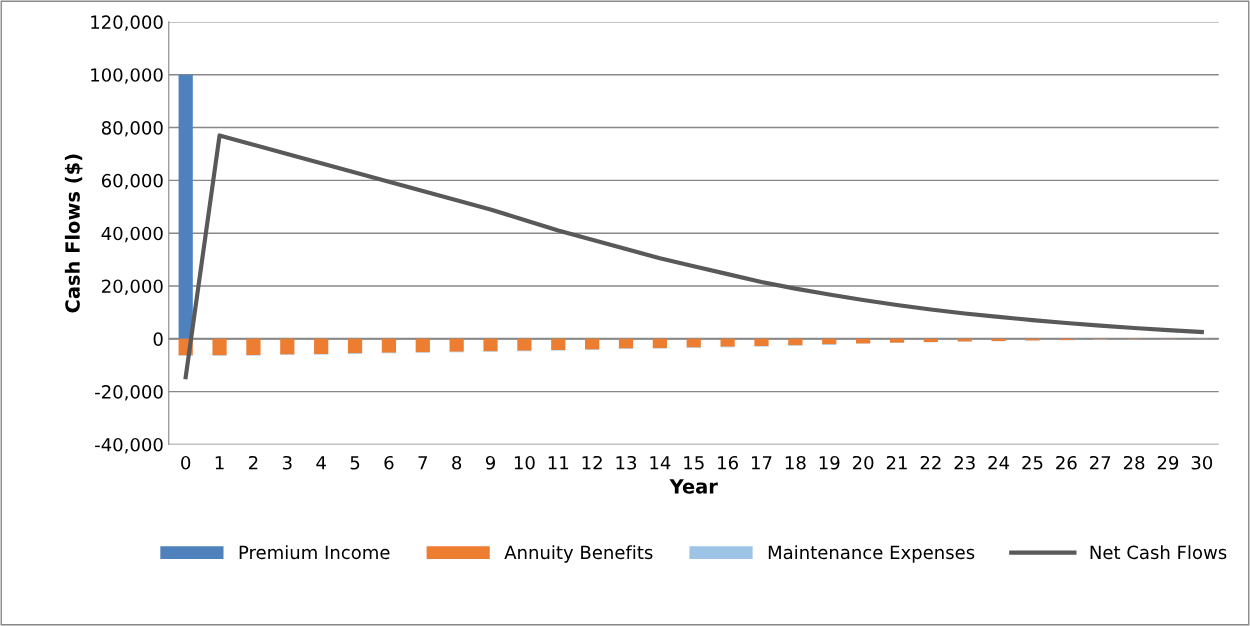  Describe the element at coordinates (314, 552) in the screenshot. I see `legend-label: Premium Income` at that location.